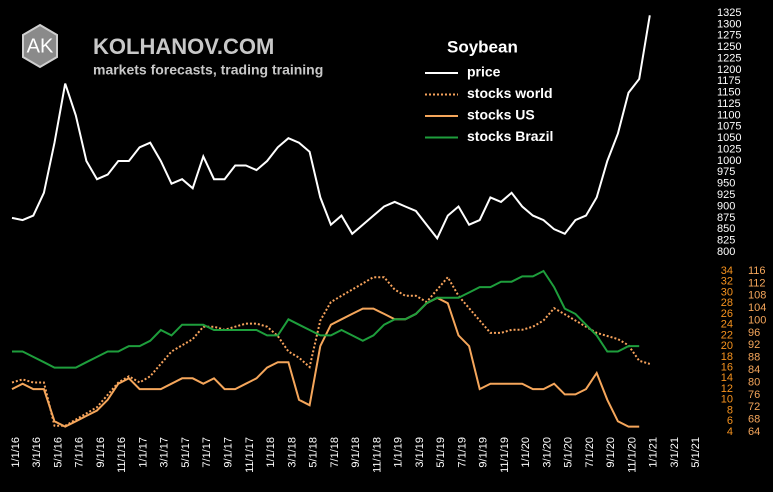 The image size is (773, 492). I want to click on y-tick-label: 18, so click(727, 357).